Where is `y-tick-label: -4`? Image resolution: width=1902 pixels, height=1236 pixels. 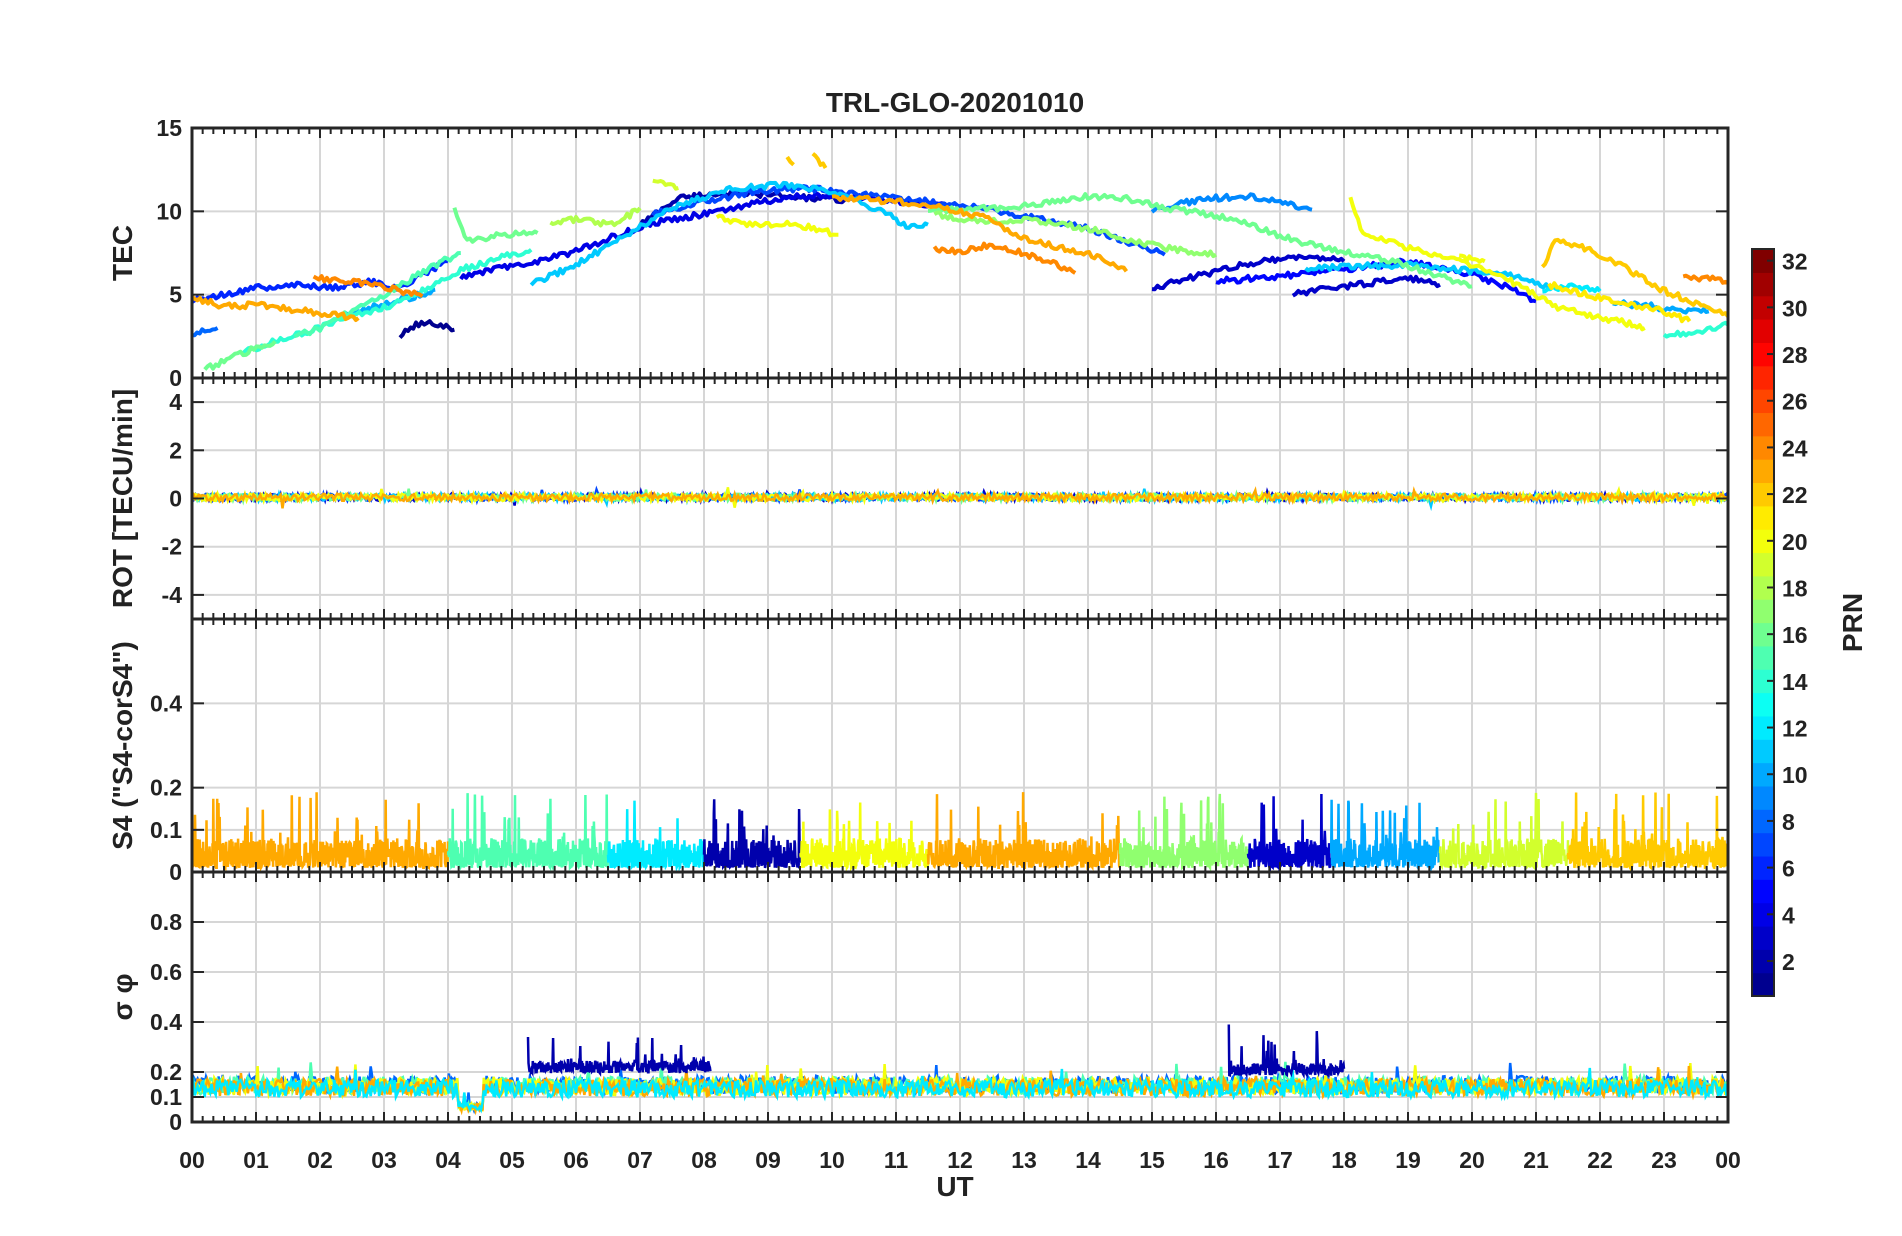 y-tick-label: -4 is located at coordinates (172, 595).